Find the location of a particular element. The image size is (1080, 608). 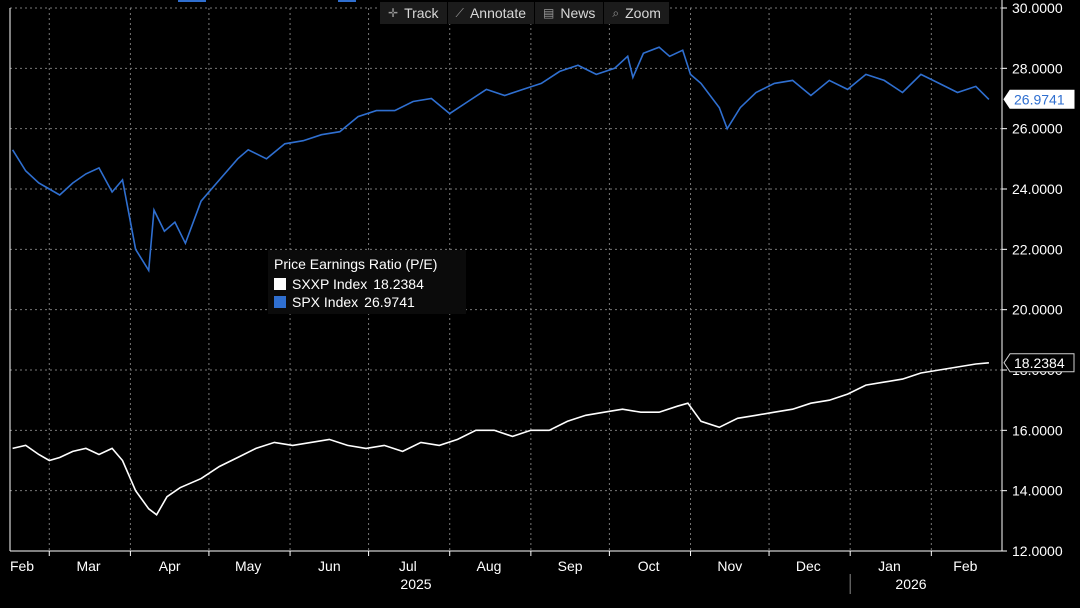

legend-swatch-spx is located at coordinates (280, 302).